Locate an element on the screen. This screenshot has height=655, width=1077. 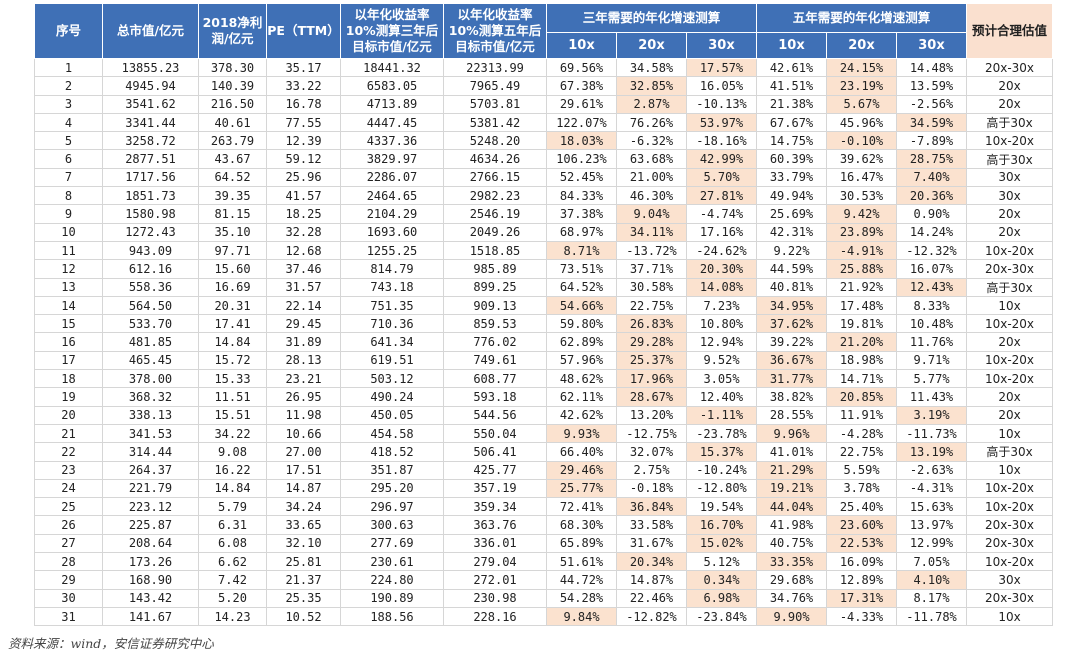
cell-market-cap: 2877.51 is located at coordinates (150, 159).